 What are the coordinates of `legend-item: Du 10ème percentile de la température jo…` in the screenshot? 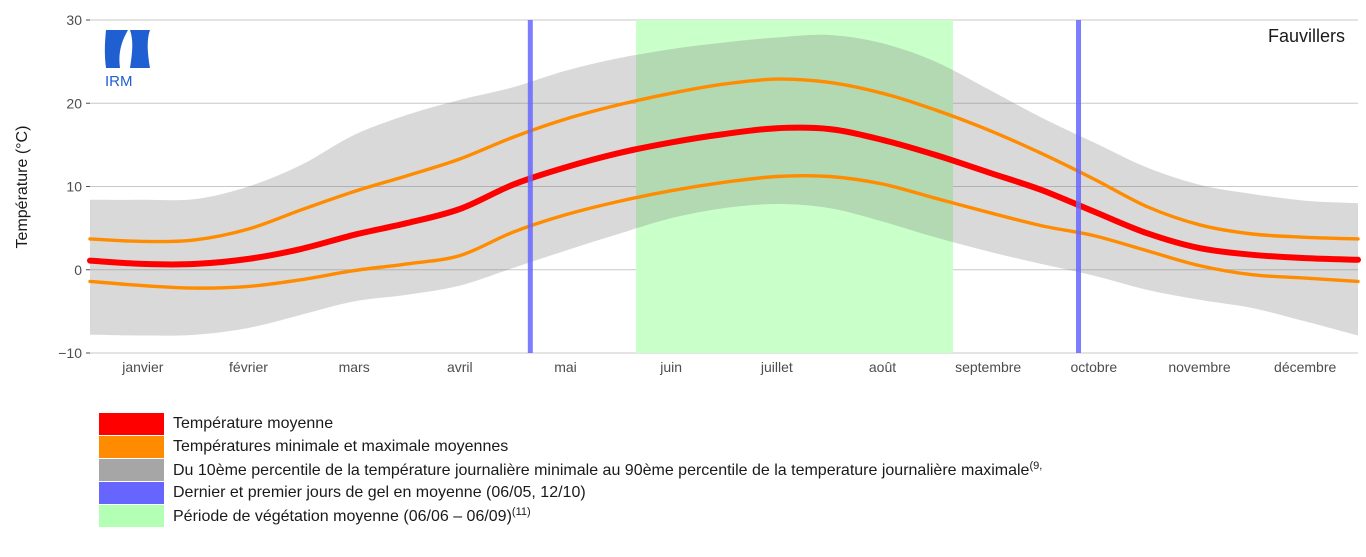 It's located at (570, 469).